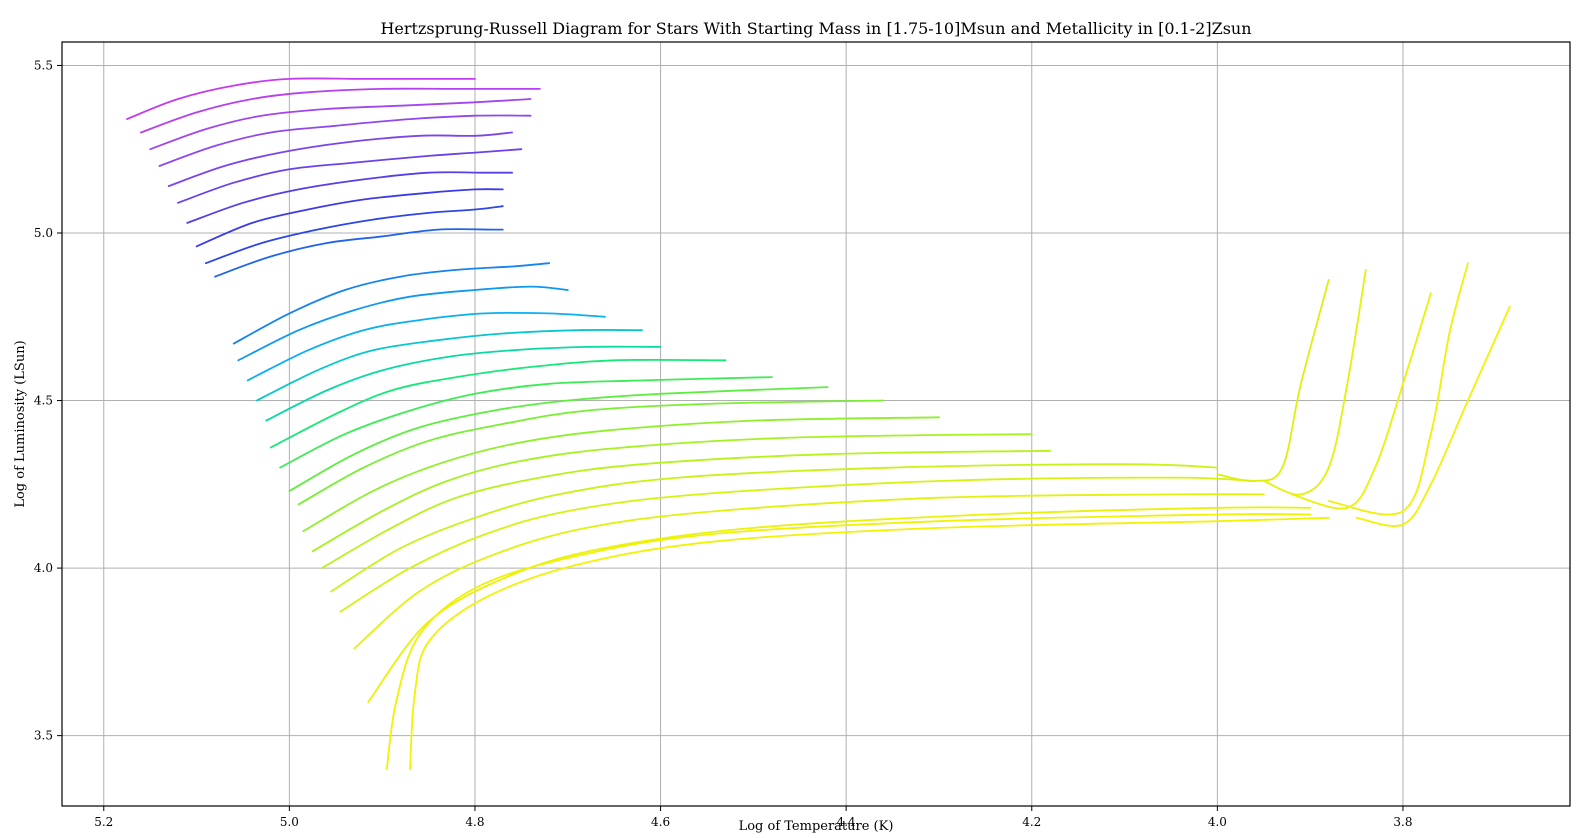 This screenshot has width=1594, height=838. Describe the element at coordinates (816, 826) in the screenshot. I see `x-axis-label: Log of Temperature (K)` at that location.